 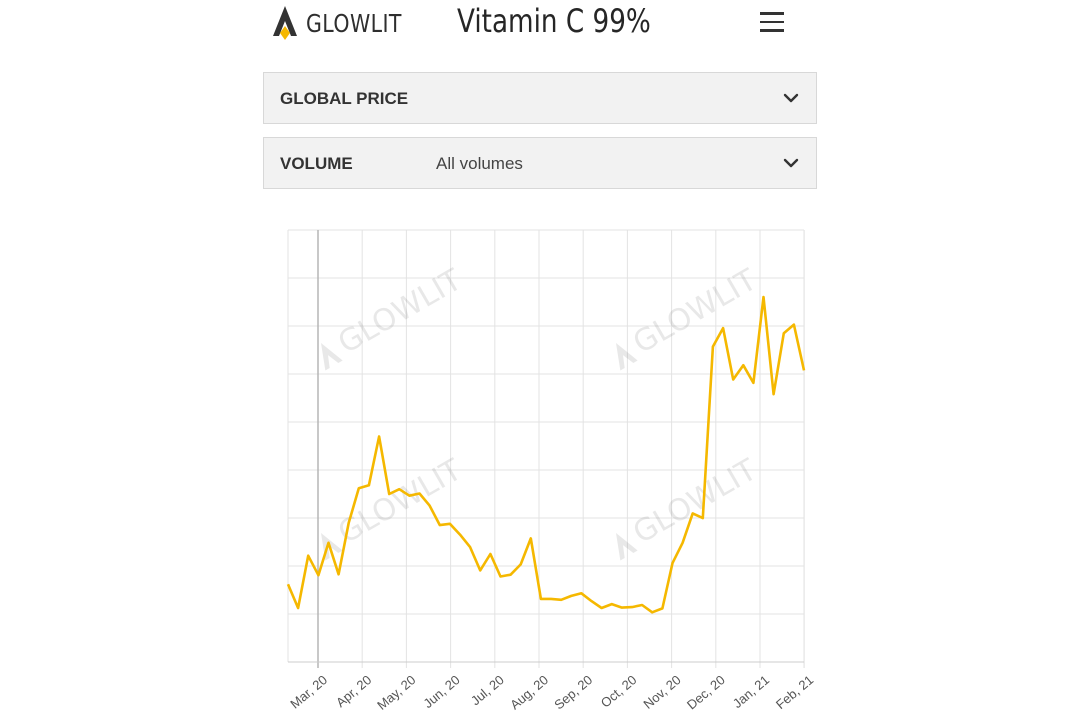 I want to click on x-tick-label: Sep, 20, so click(x=573, y=692).